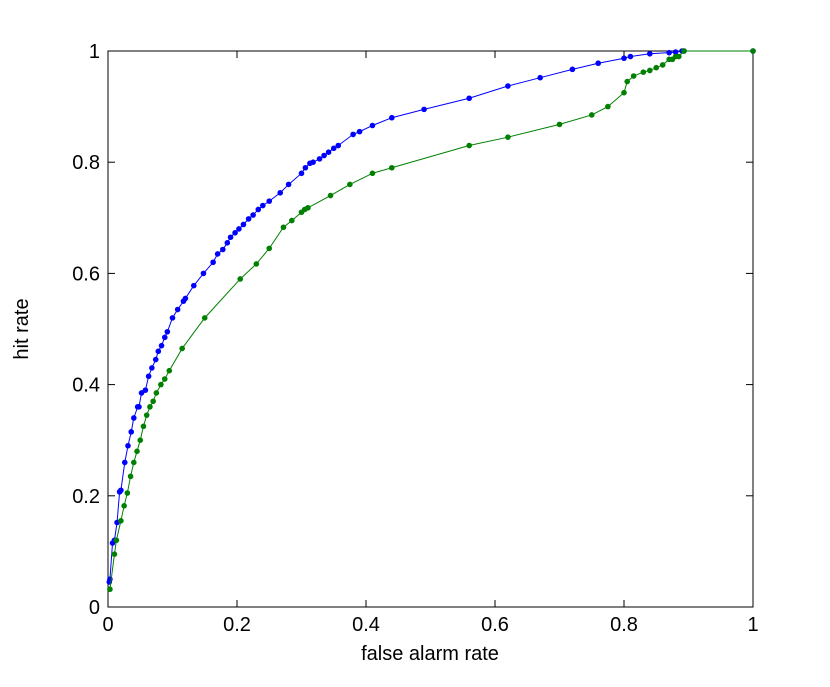 Image resolution: width=830 pixels, height=687 pixels. I want to click on y-tick-label: 0.8, so click(86, 163).